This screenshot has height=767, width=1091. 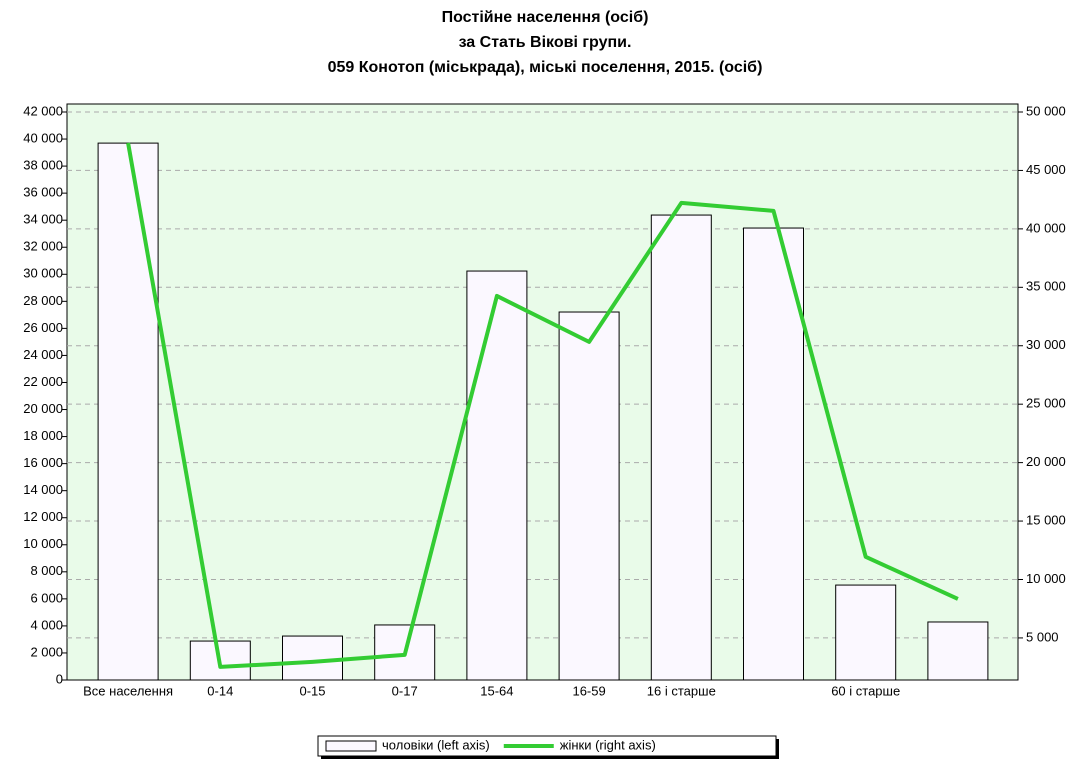 I want to click on y2-tick-label: 10 000, so click(x=1046, y=578).